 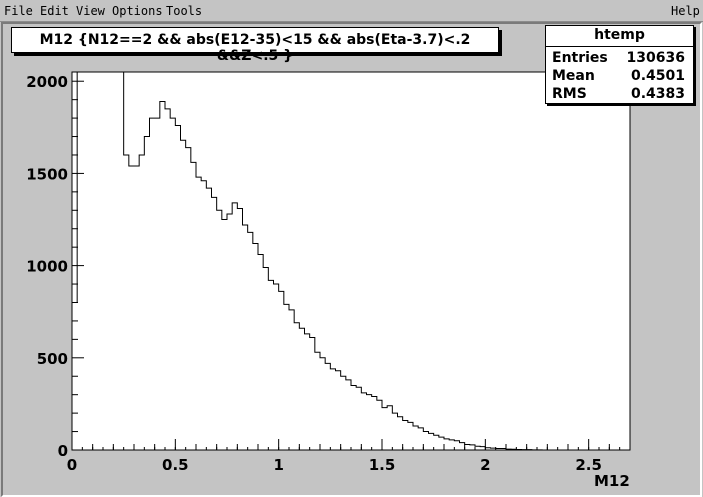 I want to click on menu-edit: Edit, so click(x=54, y=11).